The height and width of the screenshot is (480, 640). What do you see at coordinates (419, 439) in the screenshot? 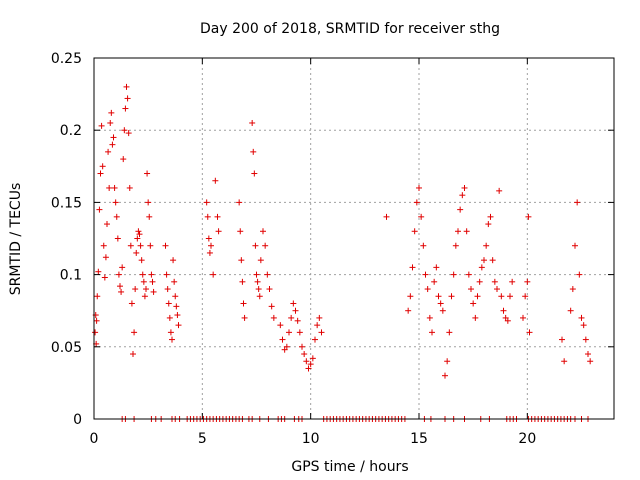
I see `x-tick-label: 15` at bounding box center [419, 439].